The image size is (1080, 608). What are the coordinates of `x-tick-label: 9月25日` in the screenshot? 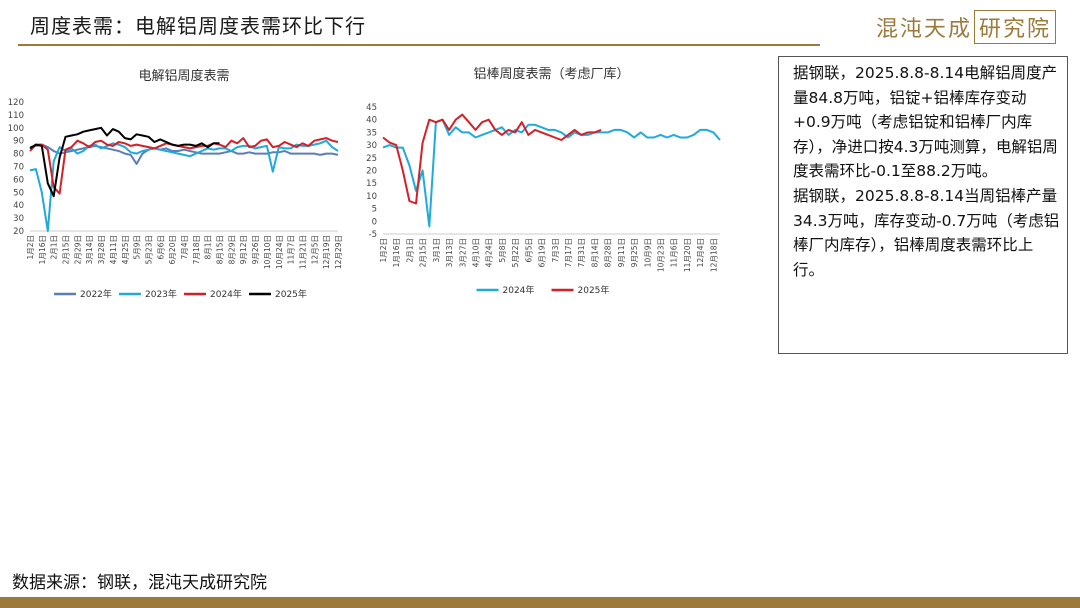 It's located at (634, 252).